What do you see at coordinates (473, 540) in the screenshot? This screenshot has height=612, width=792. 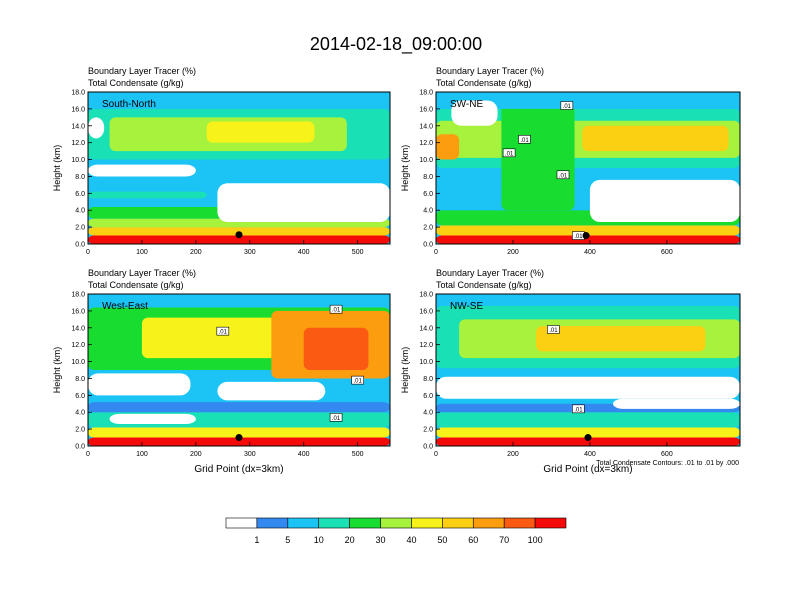 I see `colorbar-label: 60` at bounding box center [473, 540].